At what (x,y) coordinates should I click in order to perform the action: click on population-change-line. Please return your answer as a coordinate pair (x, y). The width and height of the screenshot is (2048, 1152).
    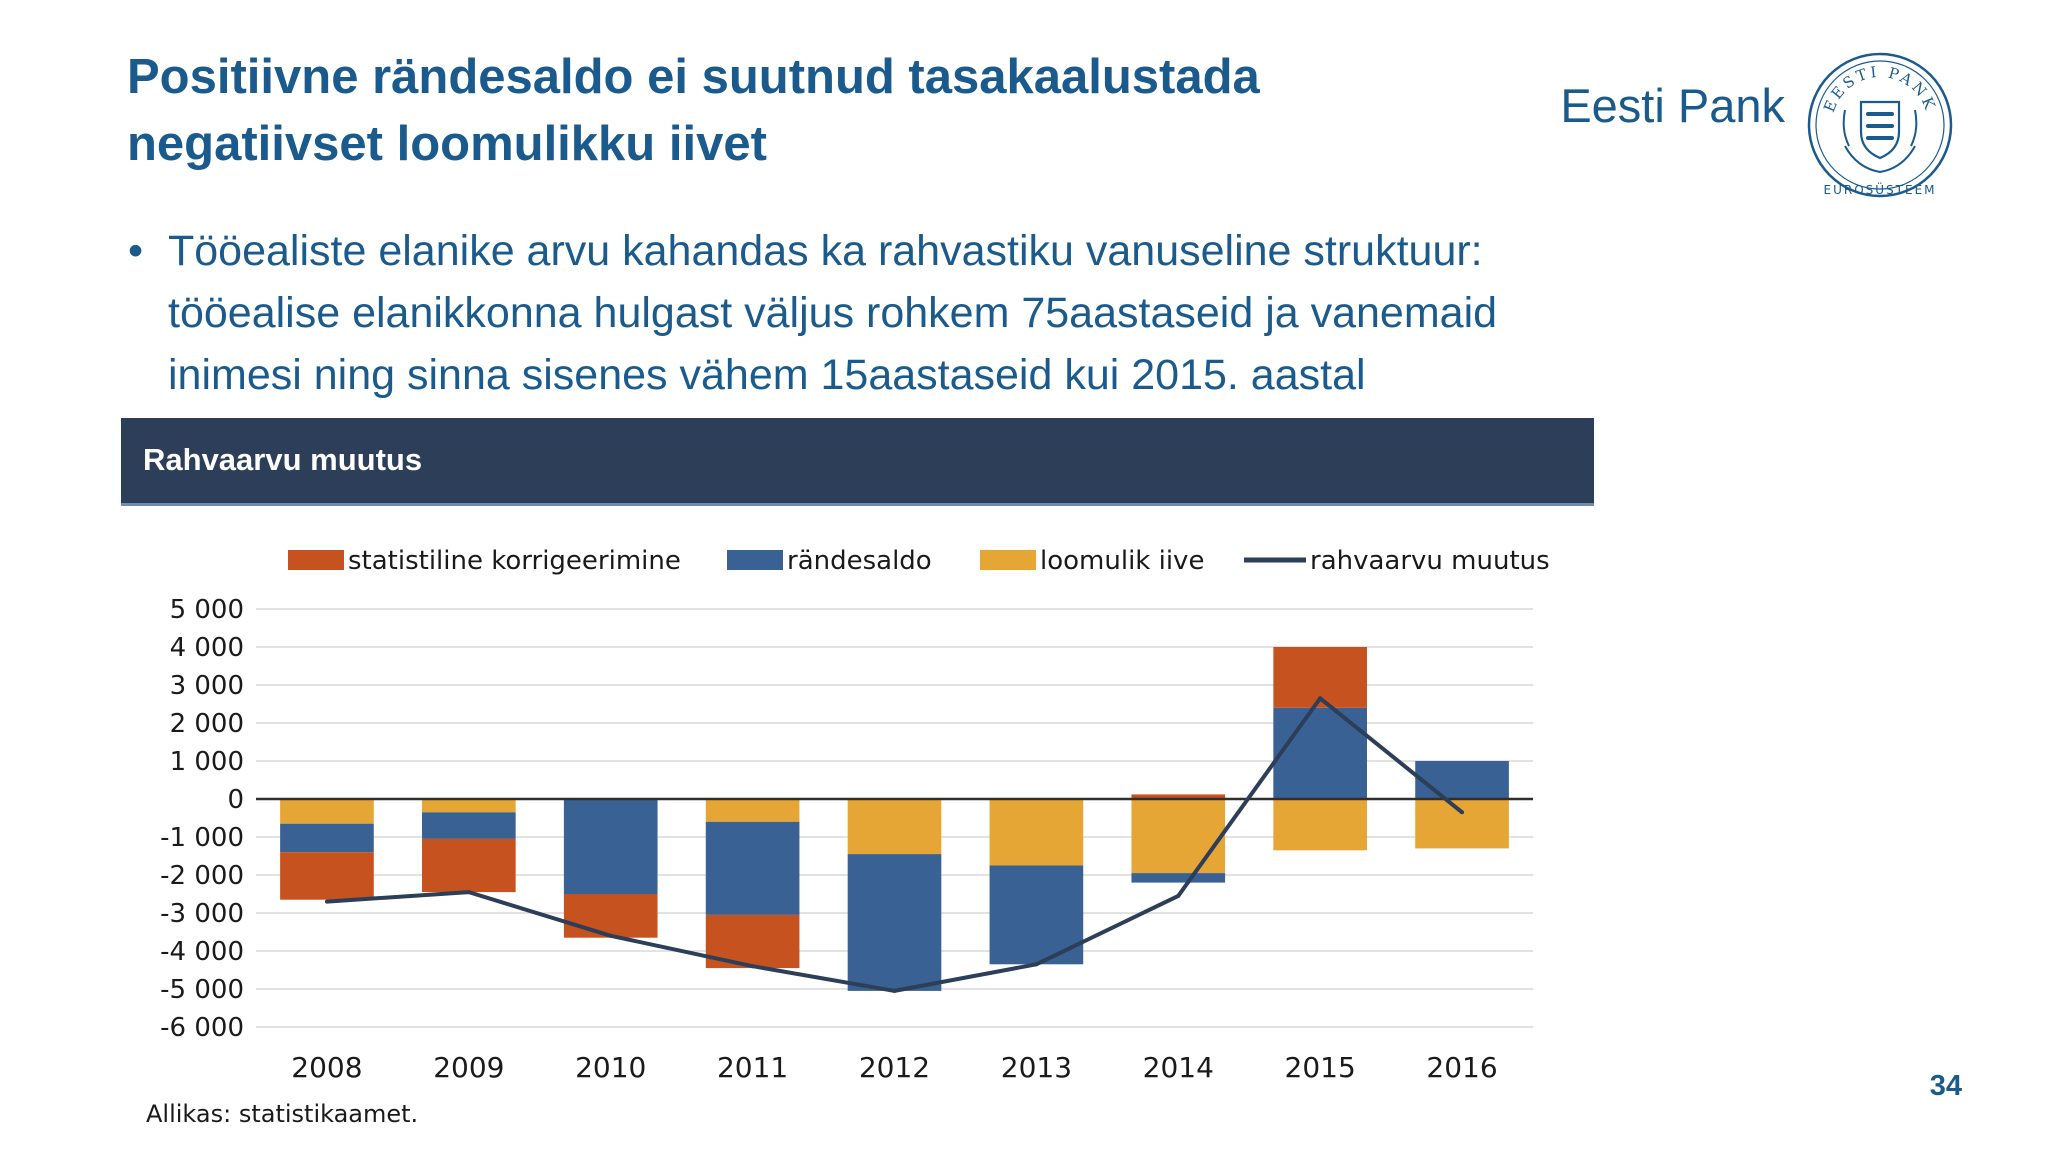
    Looking at the image, I should click on (894, 844).